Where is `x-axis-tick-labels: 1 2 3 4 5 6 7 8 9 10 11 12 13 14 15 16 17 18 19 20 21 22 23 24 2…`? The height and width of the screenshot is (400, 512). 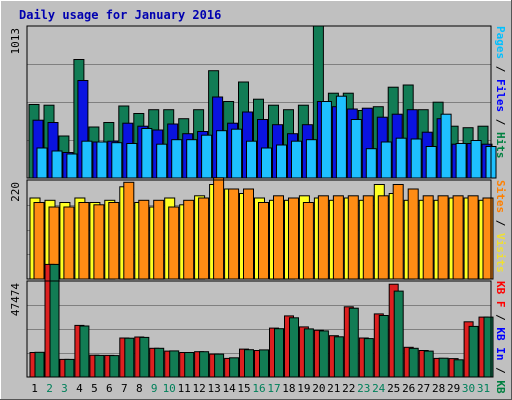
x-axis-tick-labels: 1 2 3 4 5 6 7 8 9 10 11 12 13 14 15 16 17 18 19 20 21 22 23 24 2… is located at coordinates (260, 388).